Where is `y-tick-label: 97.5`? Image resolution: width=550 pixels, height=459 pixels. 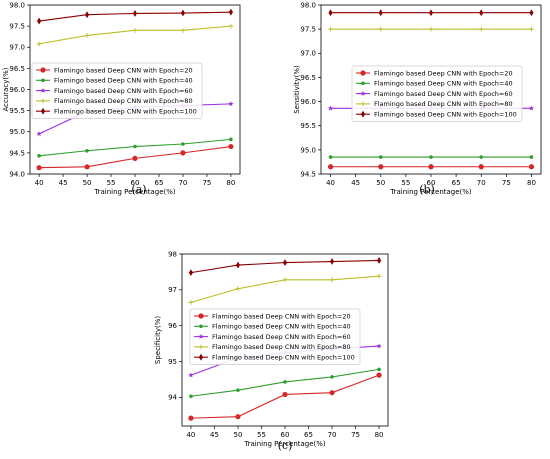 y-tick-label: 97.5 is located at coordinates (17, 27).